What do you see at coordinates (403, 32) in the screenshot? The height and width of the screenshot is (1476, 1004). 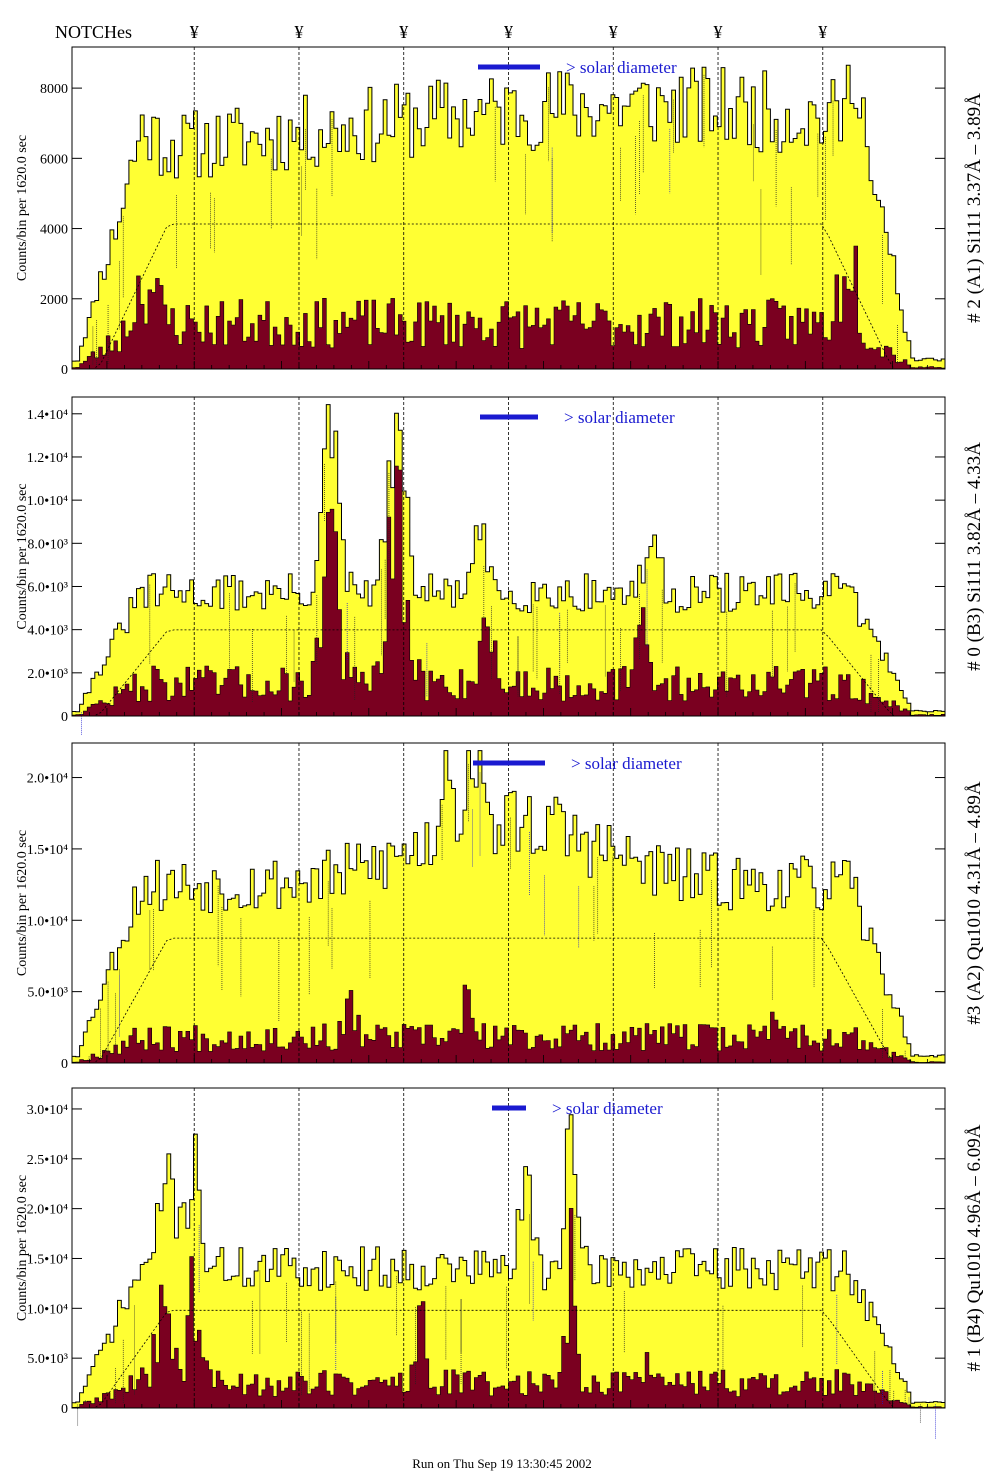 I see `notch-symbol-2: ¥` at bounding box center [403, 32].